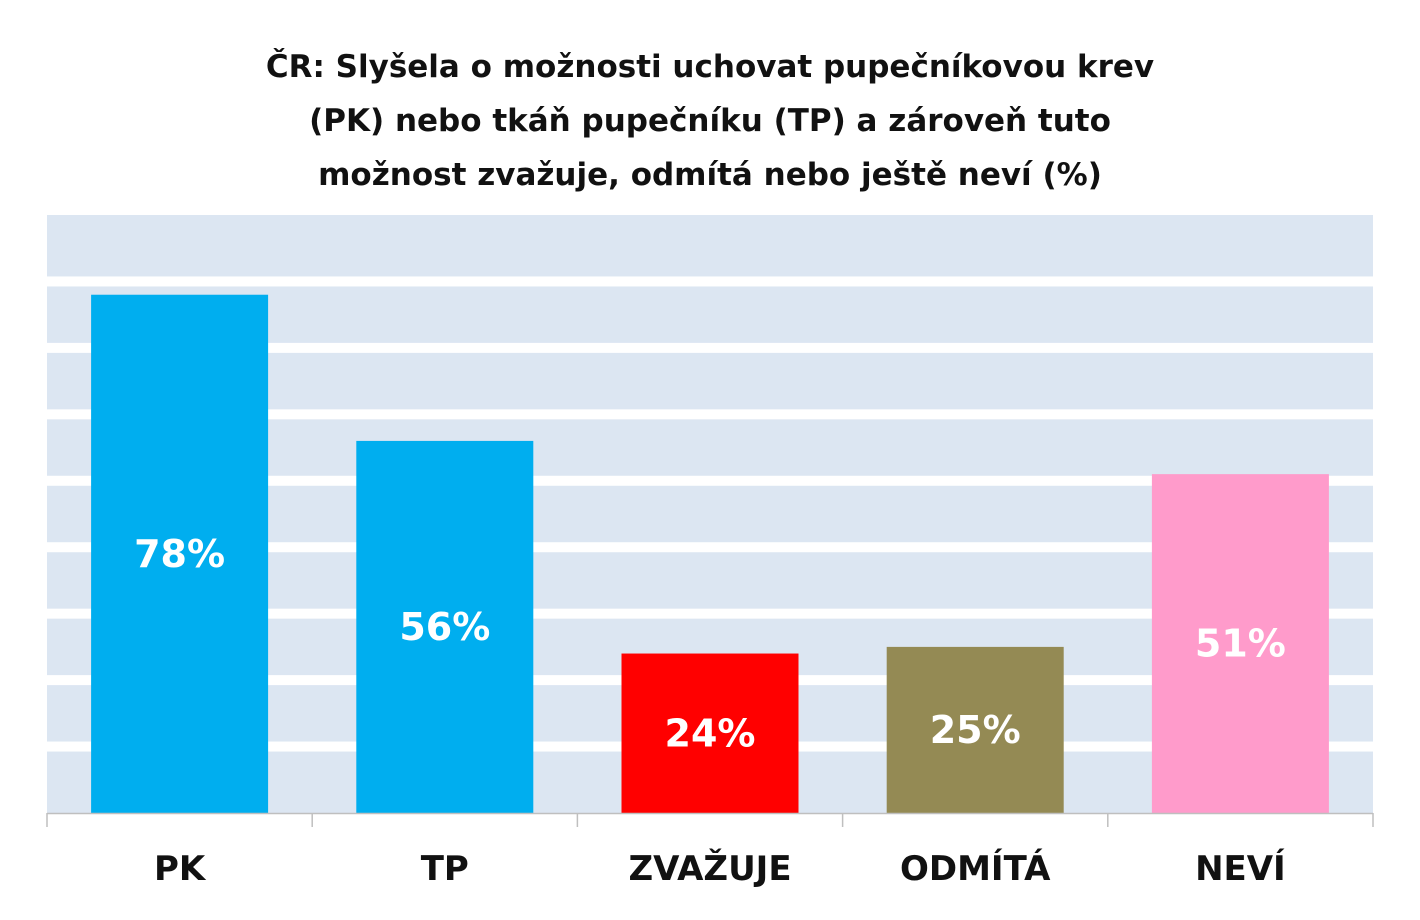 Image resolution: width=1420 pixels, height=920 pixels. What do you see at coordinates (180, 869) in the screenshot?
I see `tick-label-0: PK` at bounding box center [180, 869].